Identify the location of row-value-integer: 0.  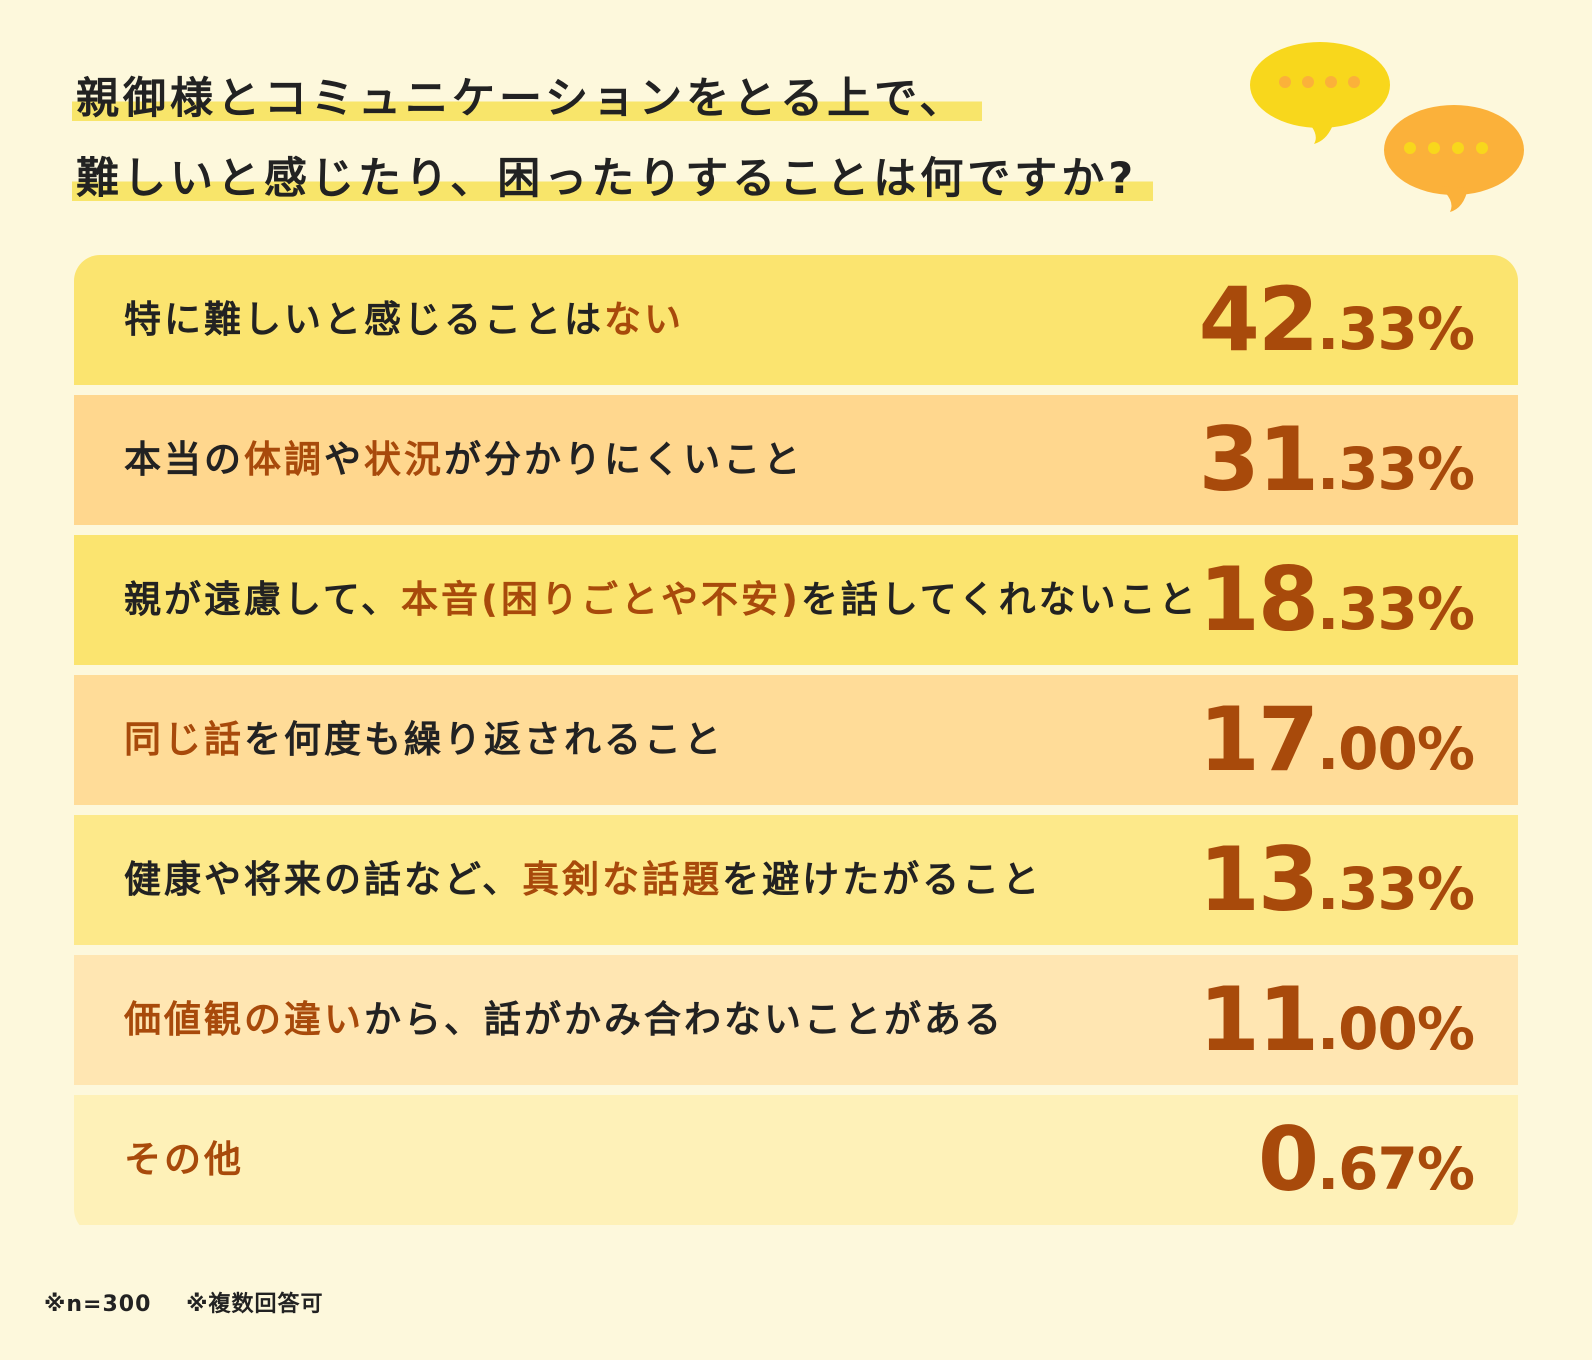
(1288, 1159).